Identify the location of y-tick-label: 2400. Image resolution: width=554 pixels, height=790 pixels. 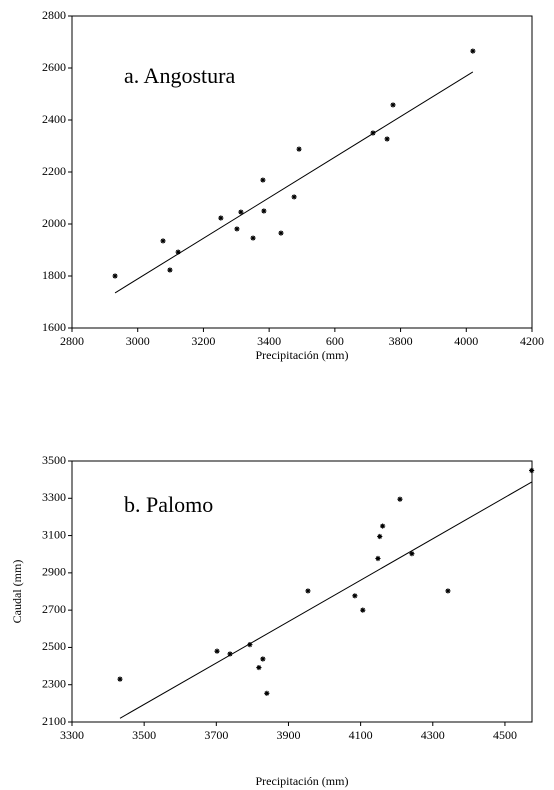
(54, 119).